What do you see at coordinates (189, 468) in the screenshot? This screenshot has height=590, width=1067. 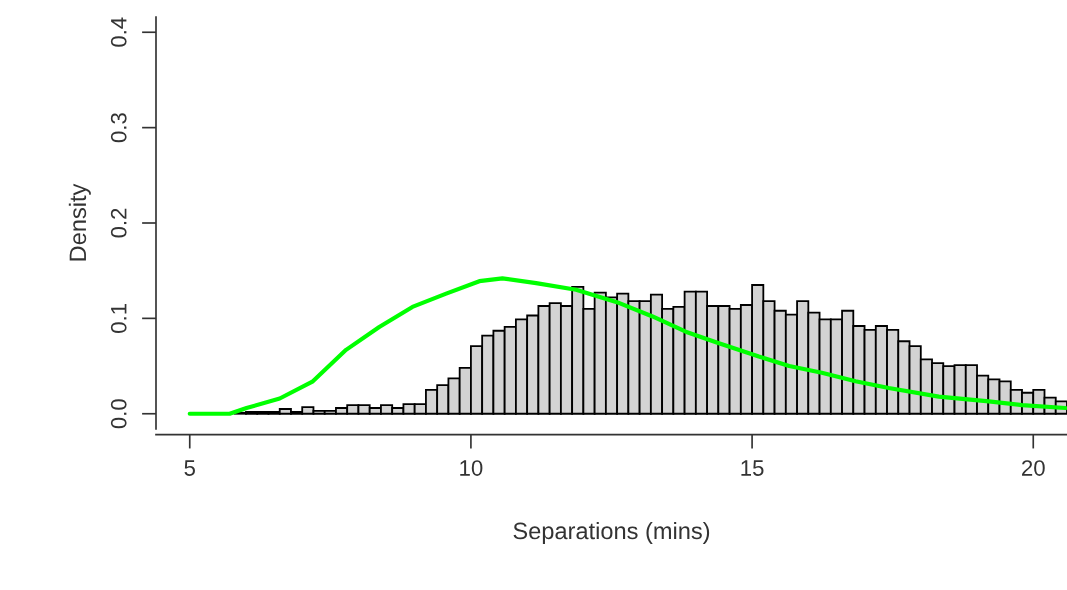 I see `x-tick-label: 5` at bounding box center [189, 468].